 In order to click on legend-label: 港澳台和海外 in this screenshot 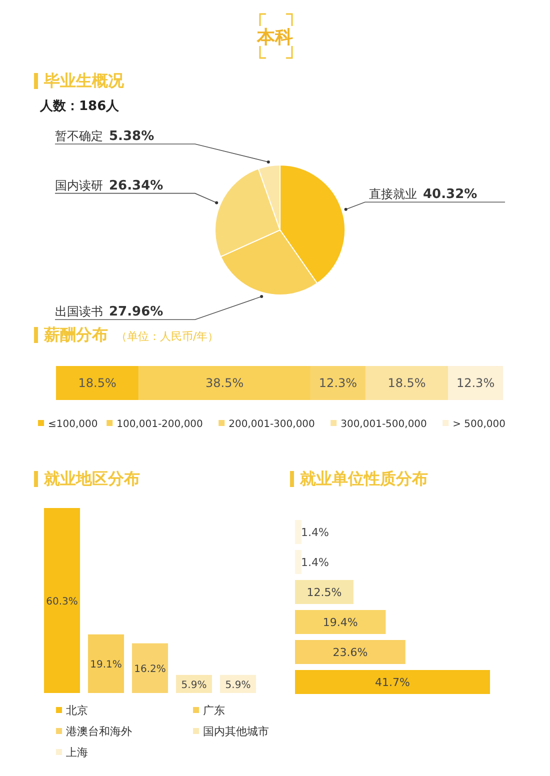, I will do `click(99, 731)`.